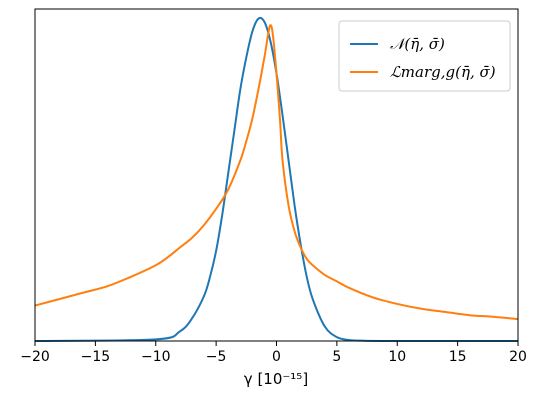  Describe the element at coordinates (336, 357) in the screenshot. I see `x-tick-label: 5` at that location.